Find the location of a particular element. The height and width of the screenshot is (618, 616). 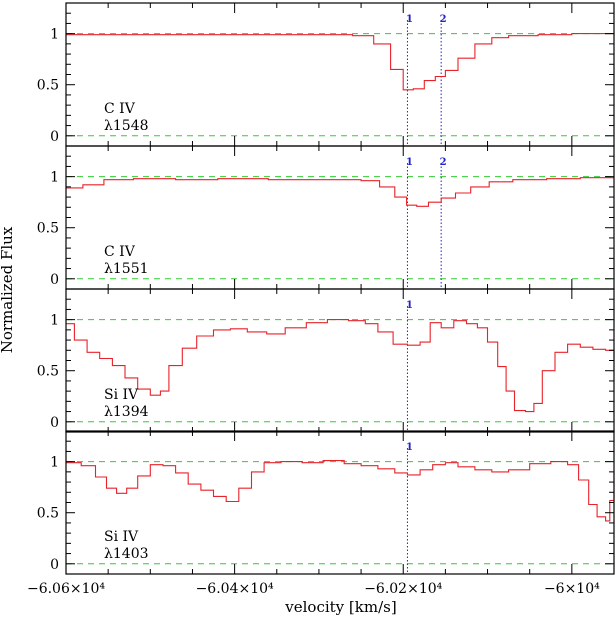

x-tick-label: −6×10⁴ is located at coordinates (572, 589).